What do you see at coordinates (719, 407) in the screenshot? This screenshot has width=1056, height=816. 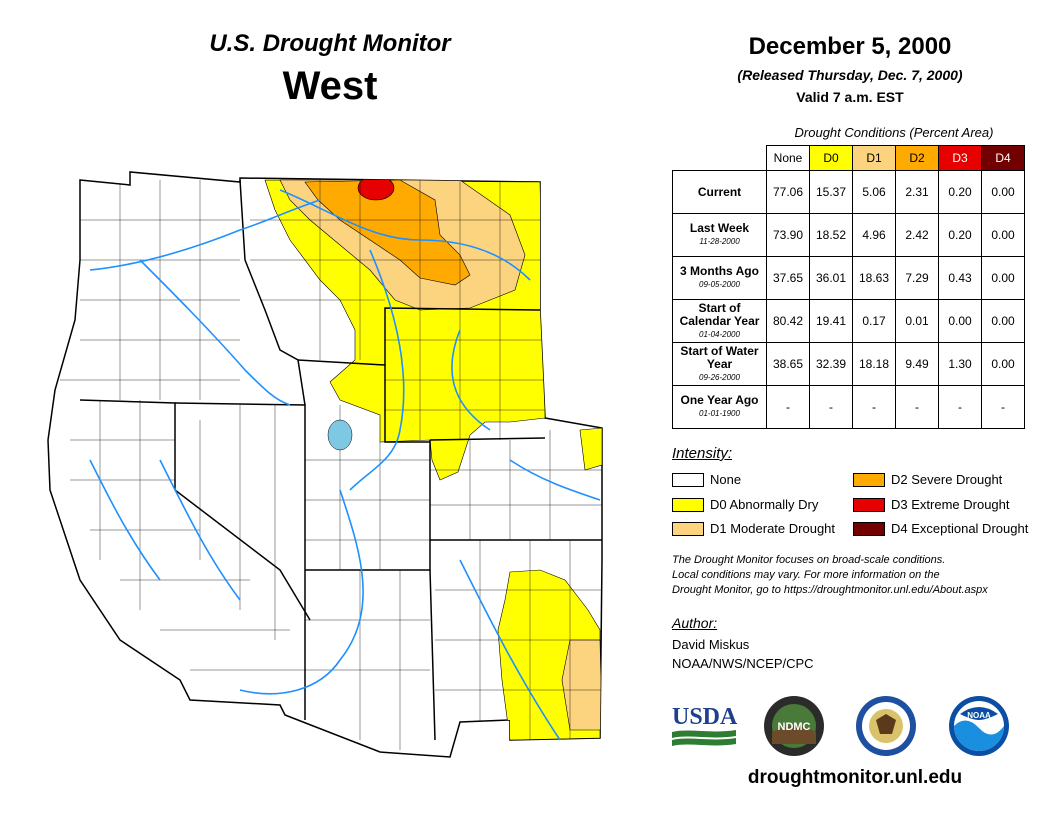 I see `row-label: One Year Ago 01-01-1900` at bounding box center [719, 407].